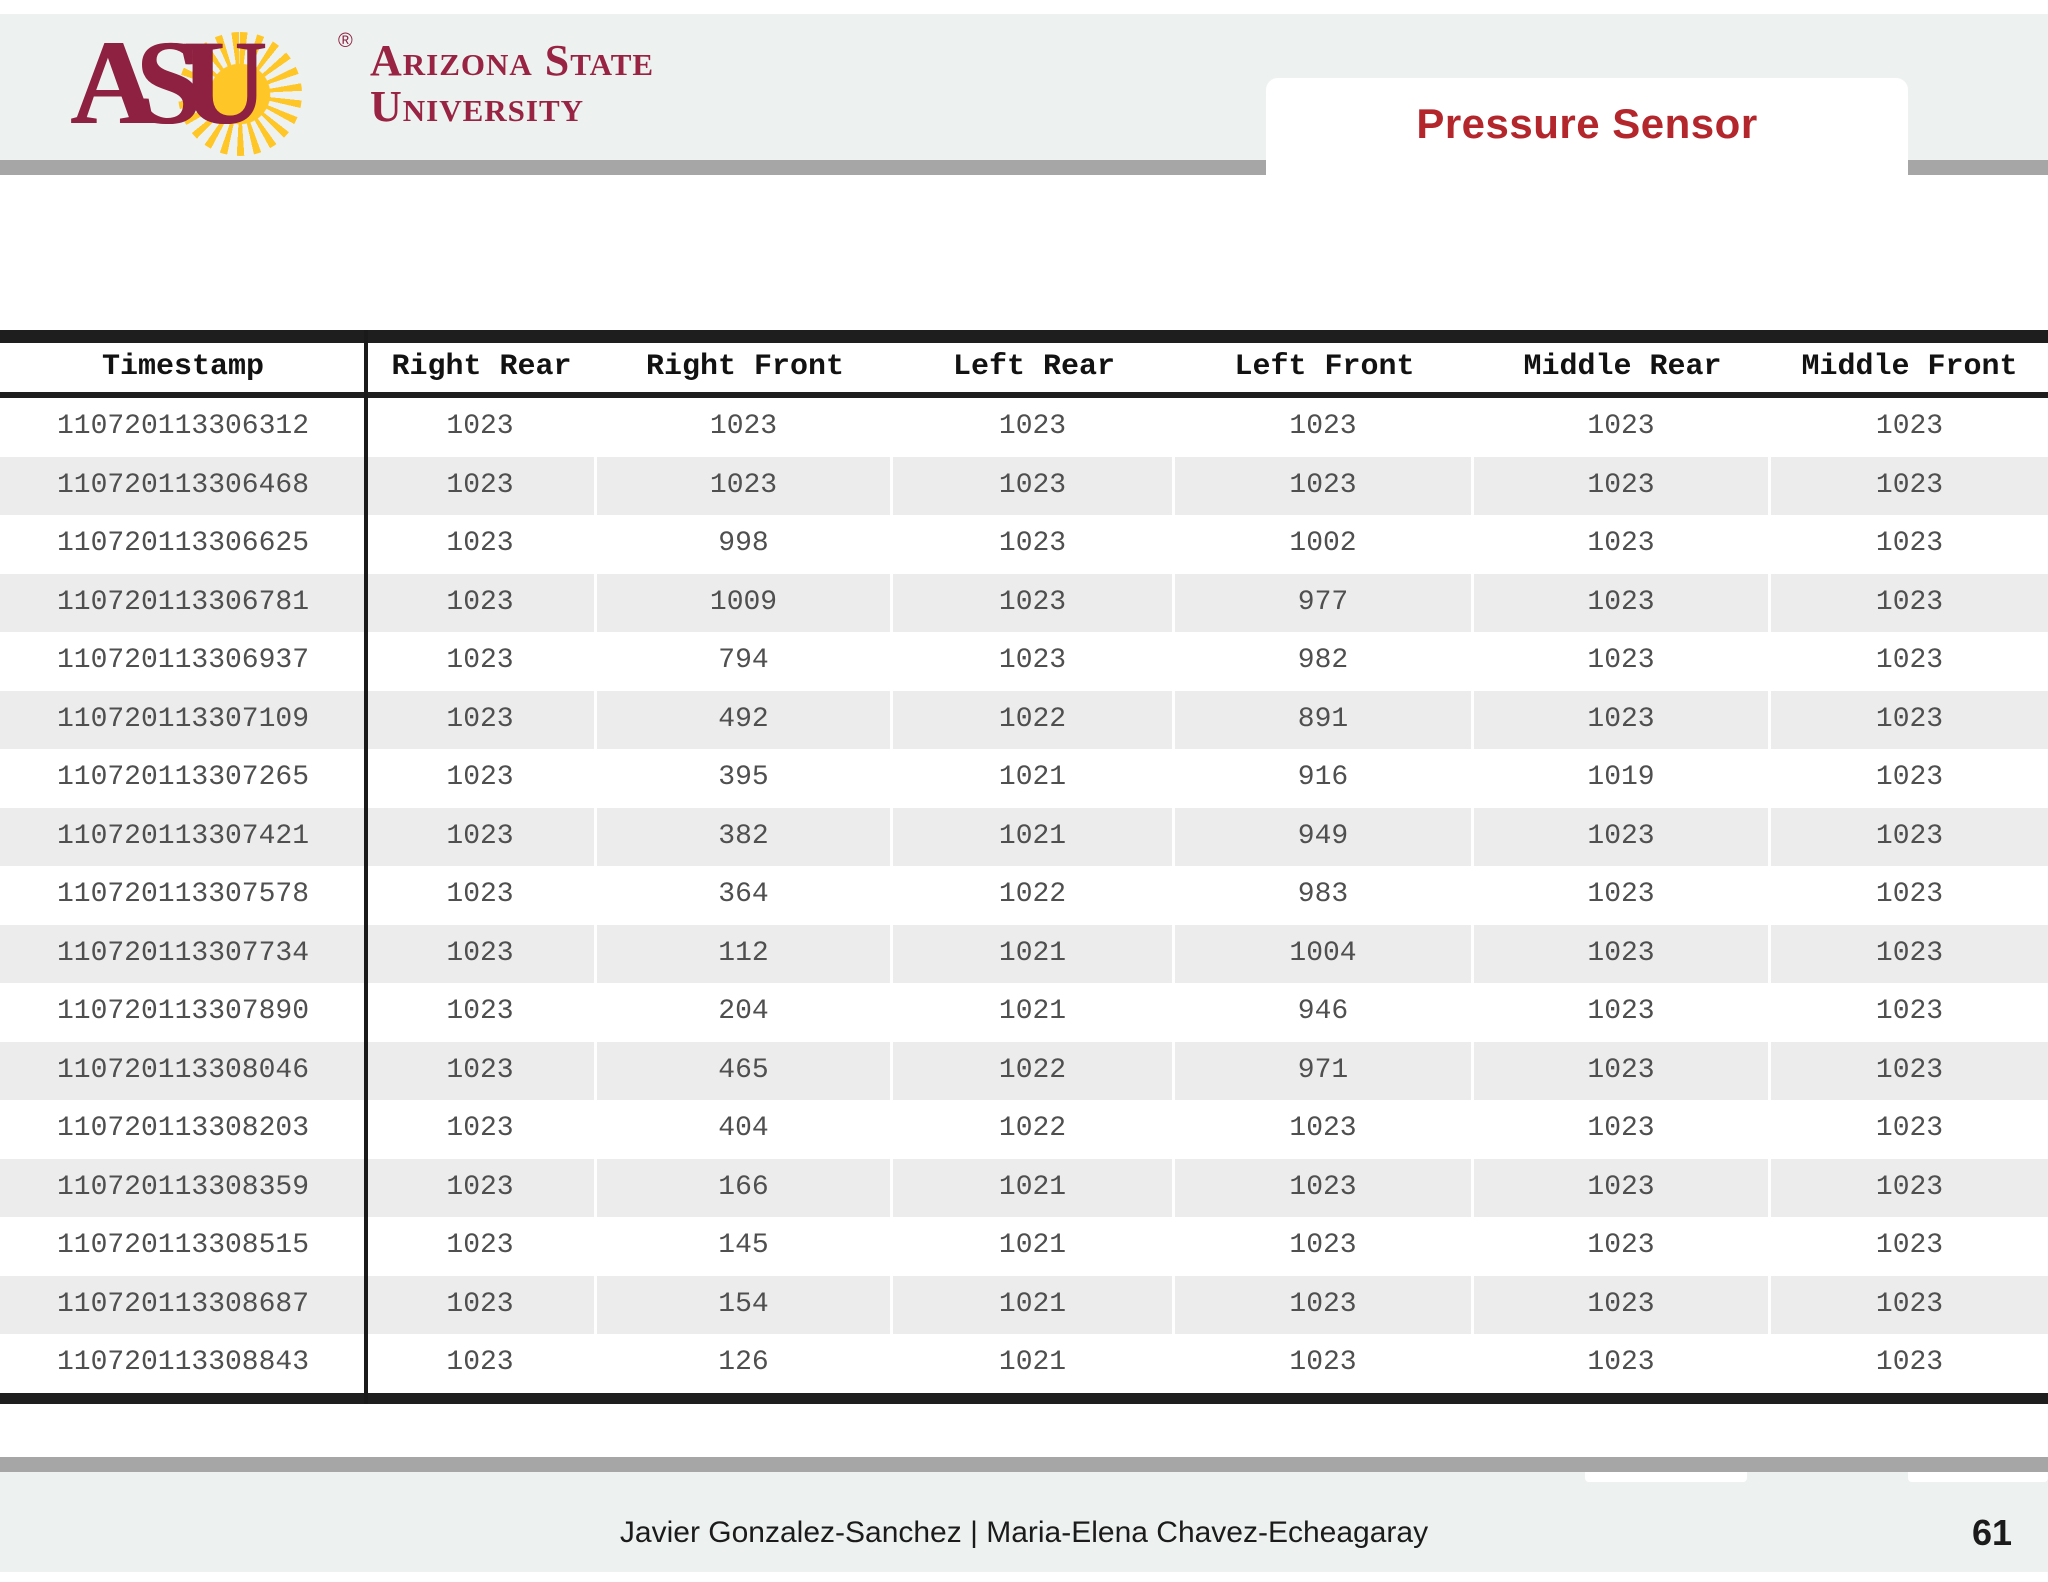 Image resolution: width=2048 pixels, height=1582 pixels. Describe the element at coordinates (745, 367) in the screenshot. I see `column-header: Right Front` at that location.